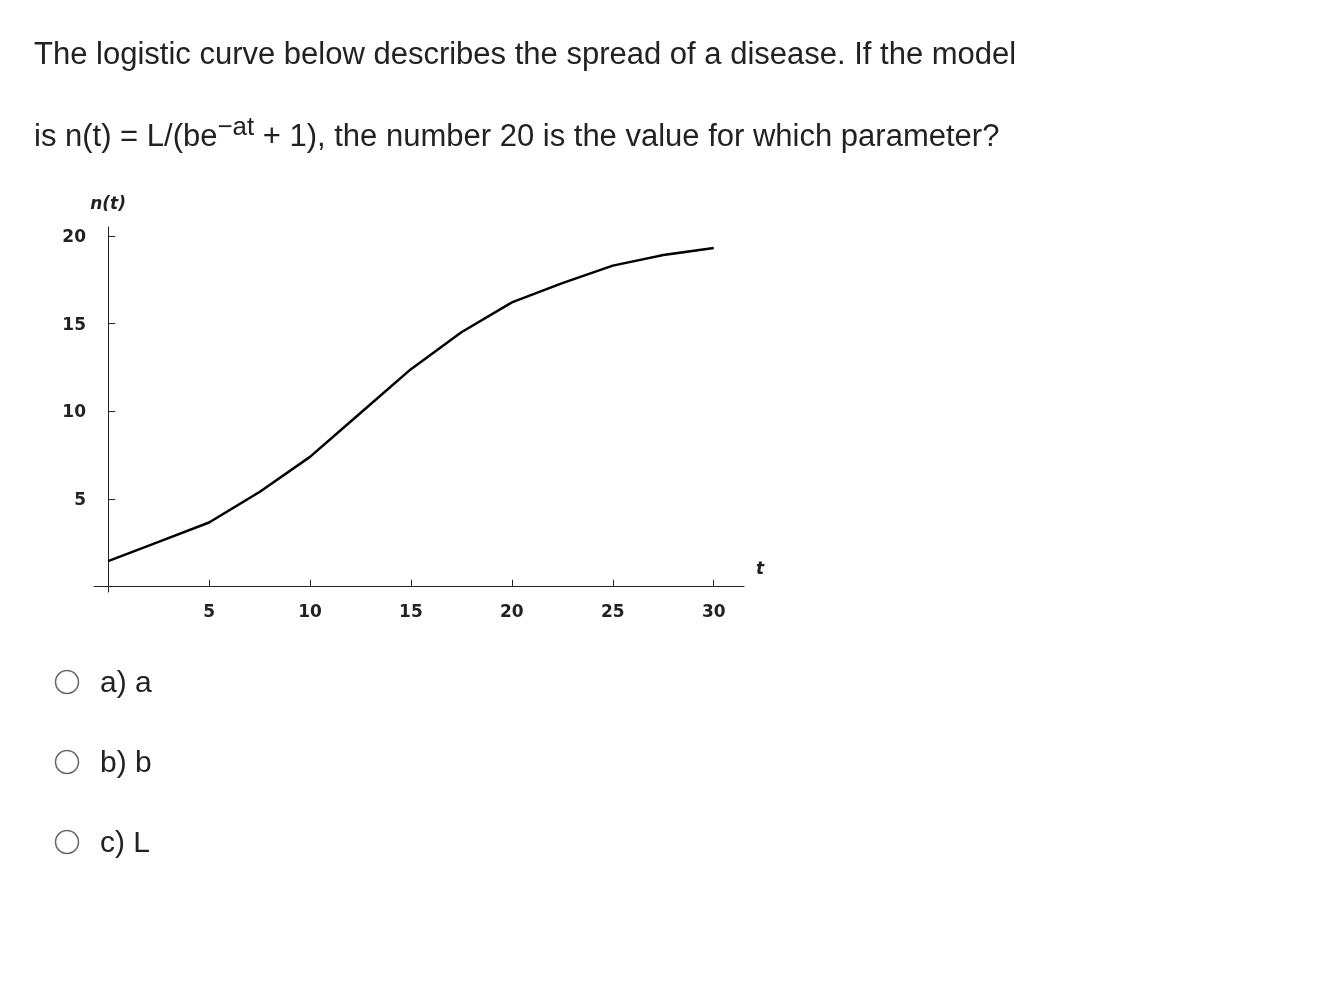 This screenshot has height=986, width=1332. Describe the element at coordinates (512, 610) in the screenshot. I see `x-tick-label: 20` at that location.